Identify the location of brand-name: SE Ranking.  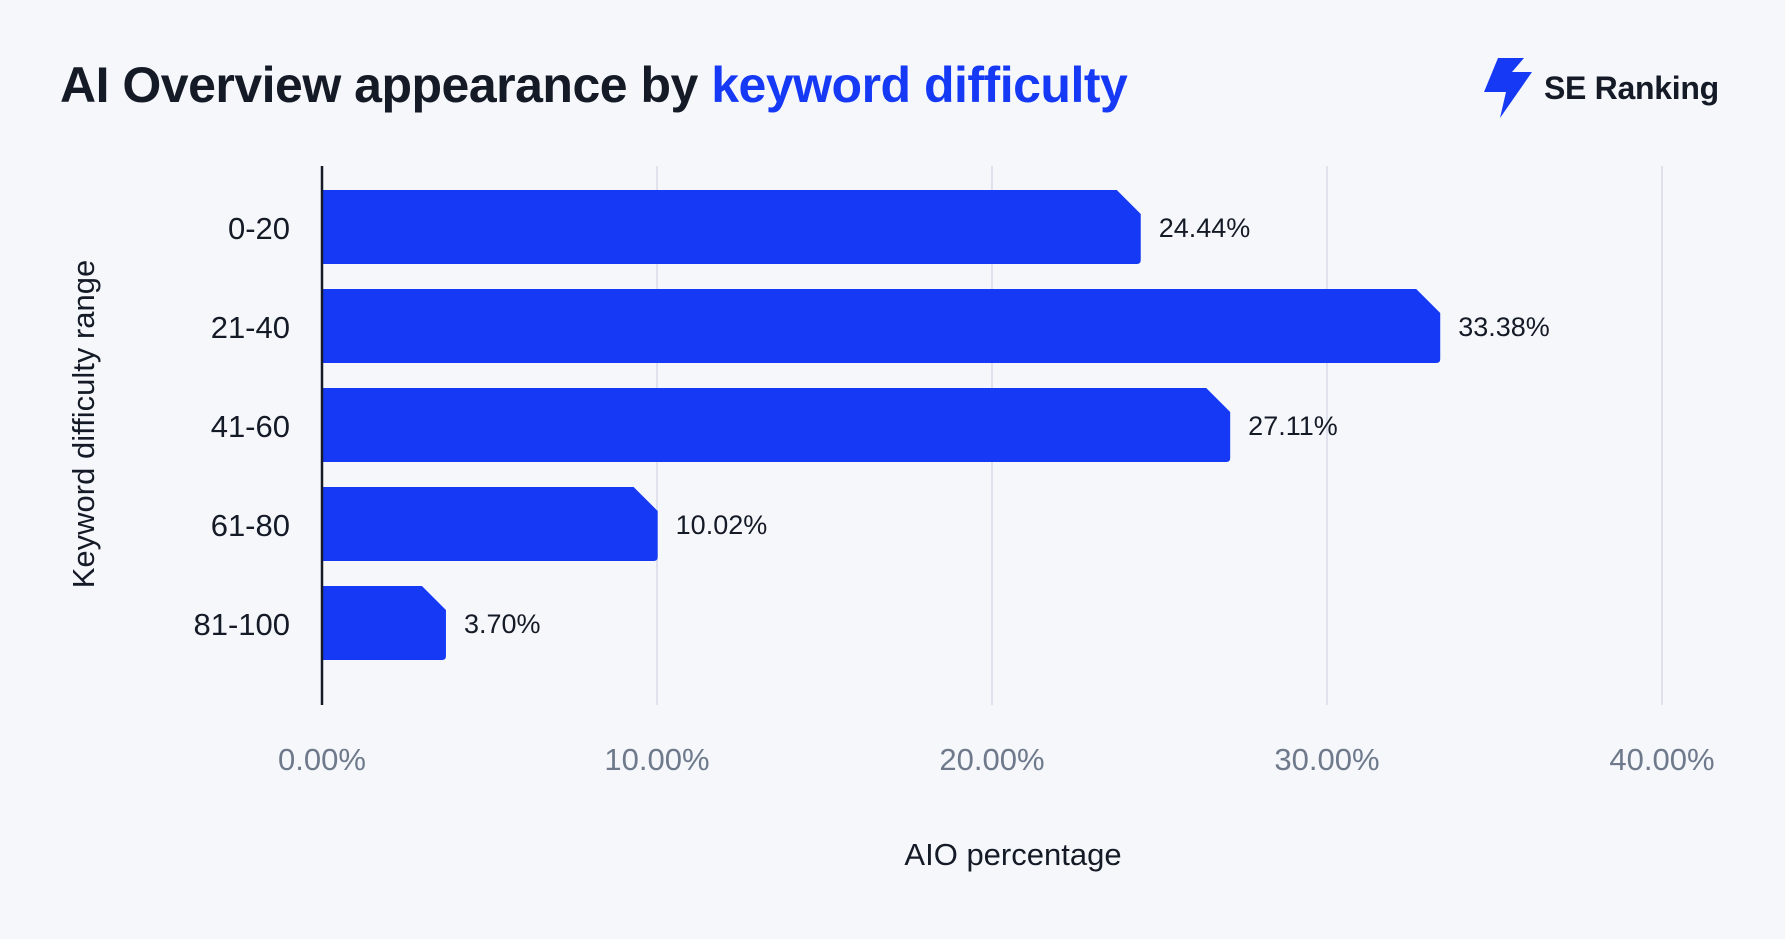
(1631, 87).